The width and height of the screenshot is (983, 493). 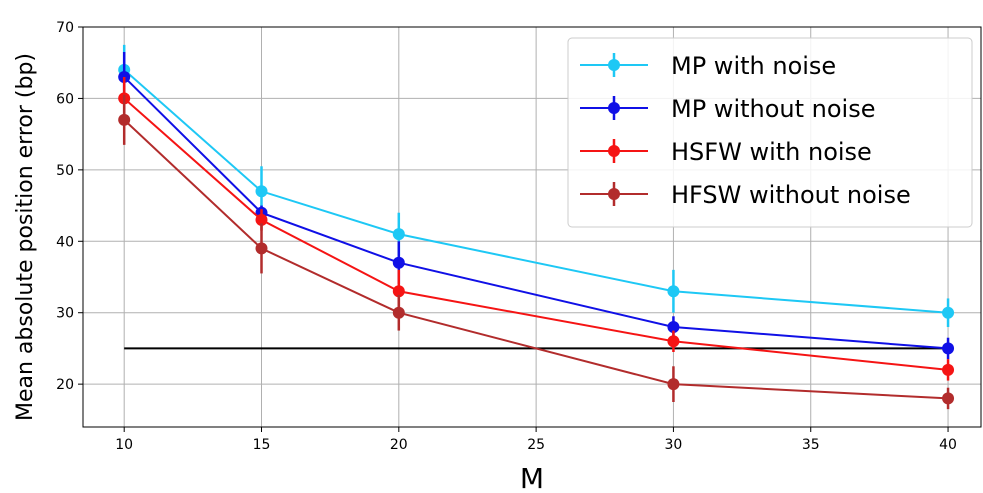 What do you see at coordinates (65, 314) in the screenshot?
I see `y-tick-label: 30` at bounding box center [65, 314].